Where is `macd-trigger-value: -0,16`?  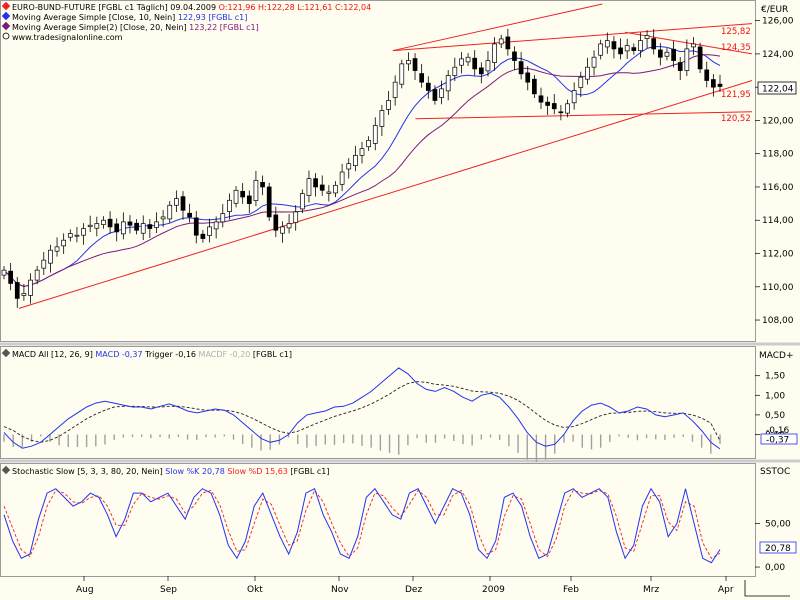
macd-trigger-value: -0,16 is located at coordinates (778, 431).